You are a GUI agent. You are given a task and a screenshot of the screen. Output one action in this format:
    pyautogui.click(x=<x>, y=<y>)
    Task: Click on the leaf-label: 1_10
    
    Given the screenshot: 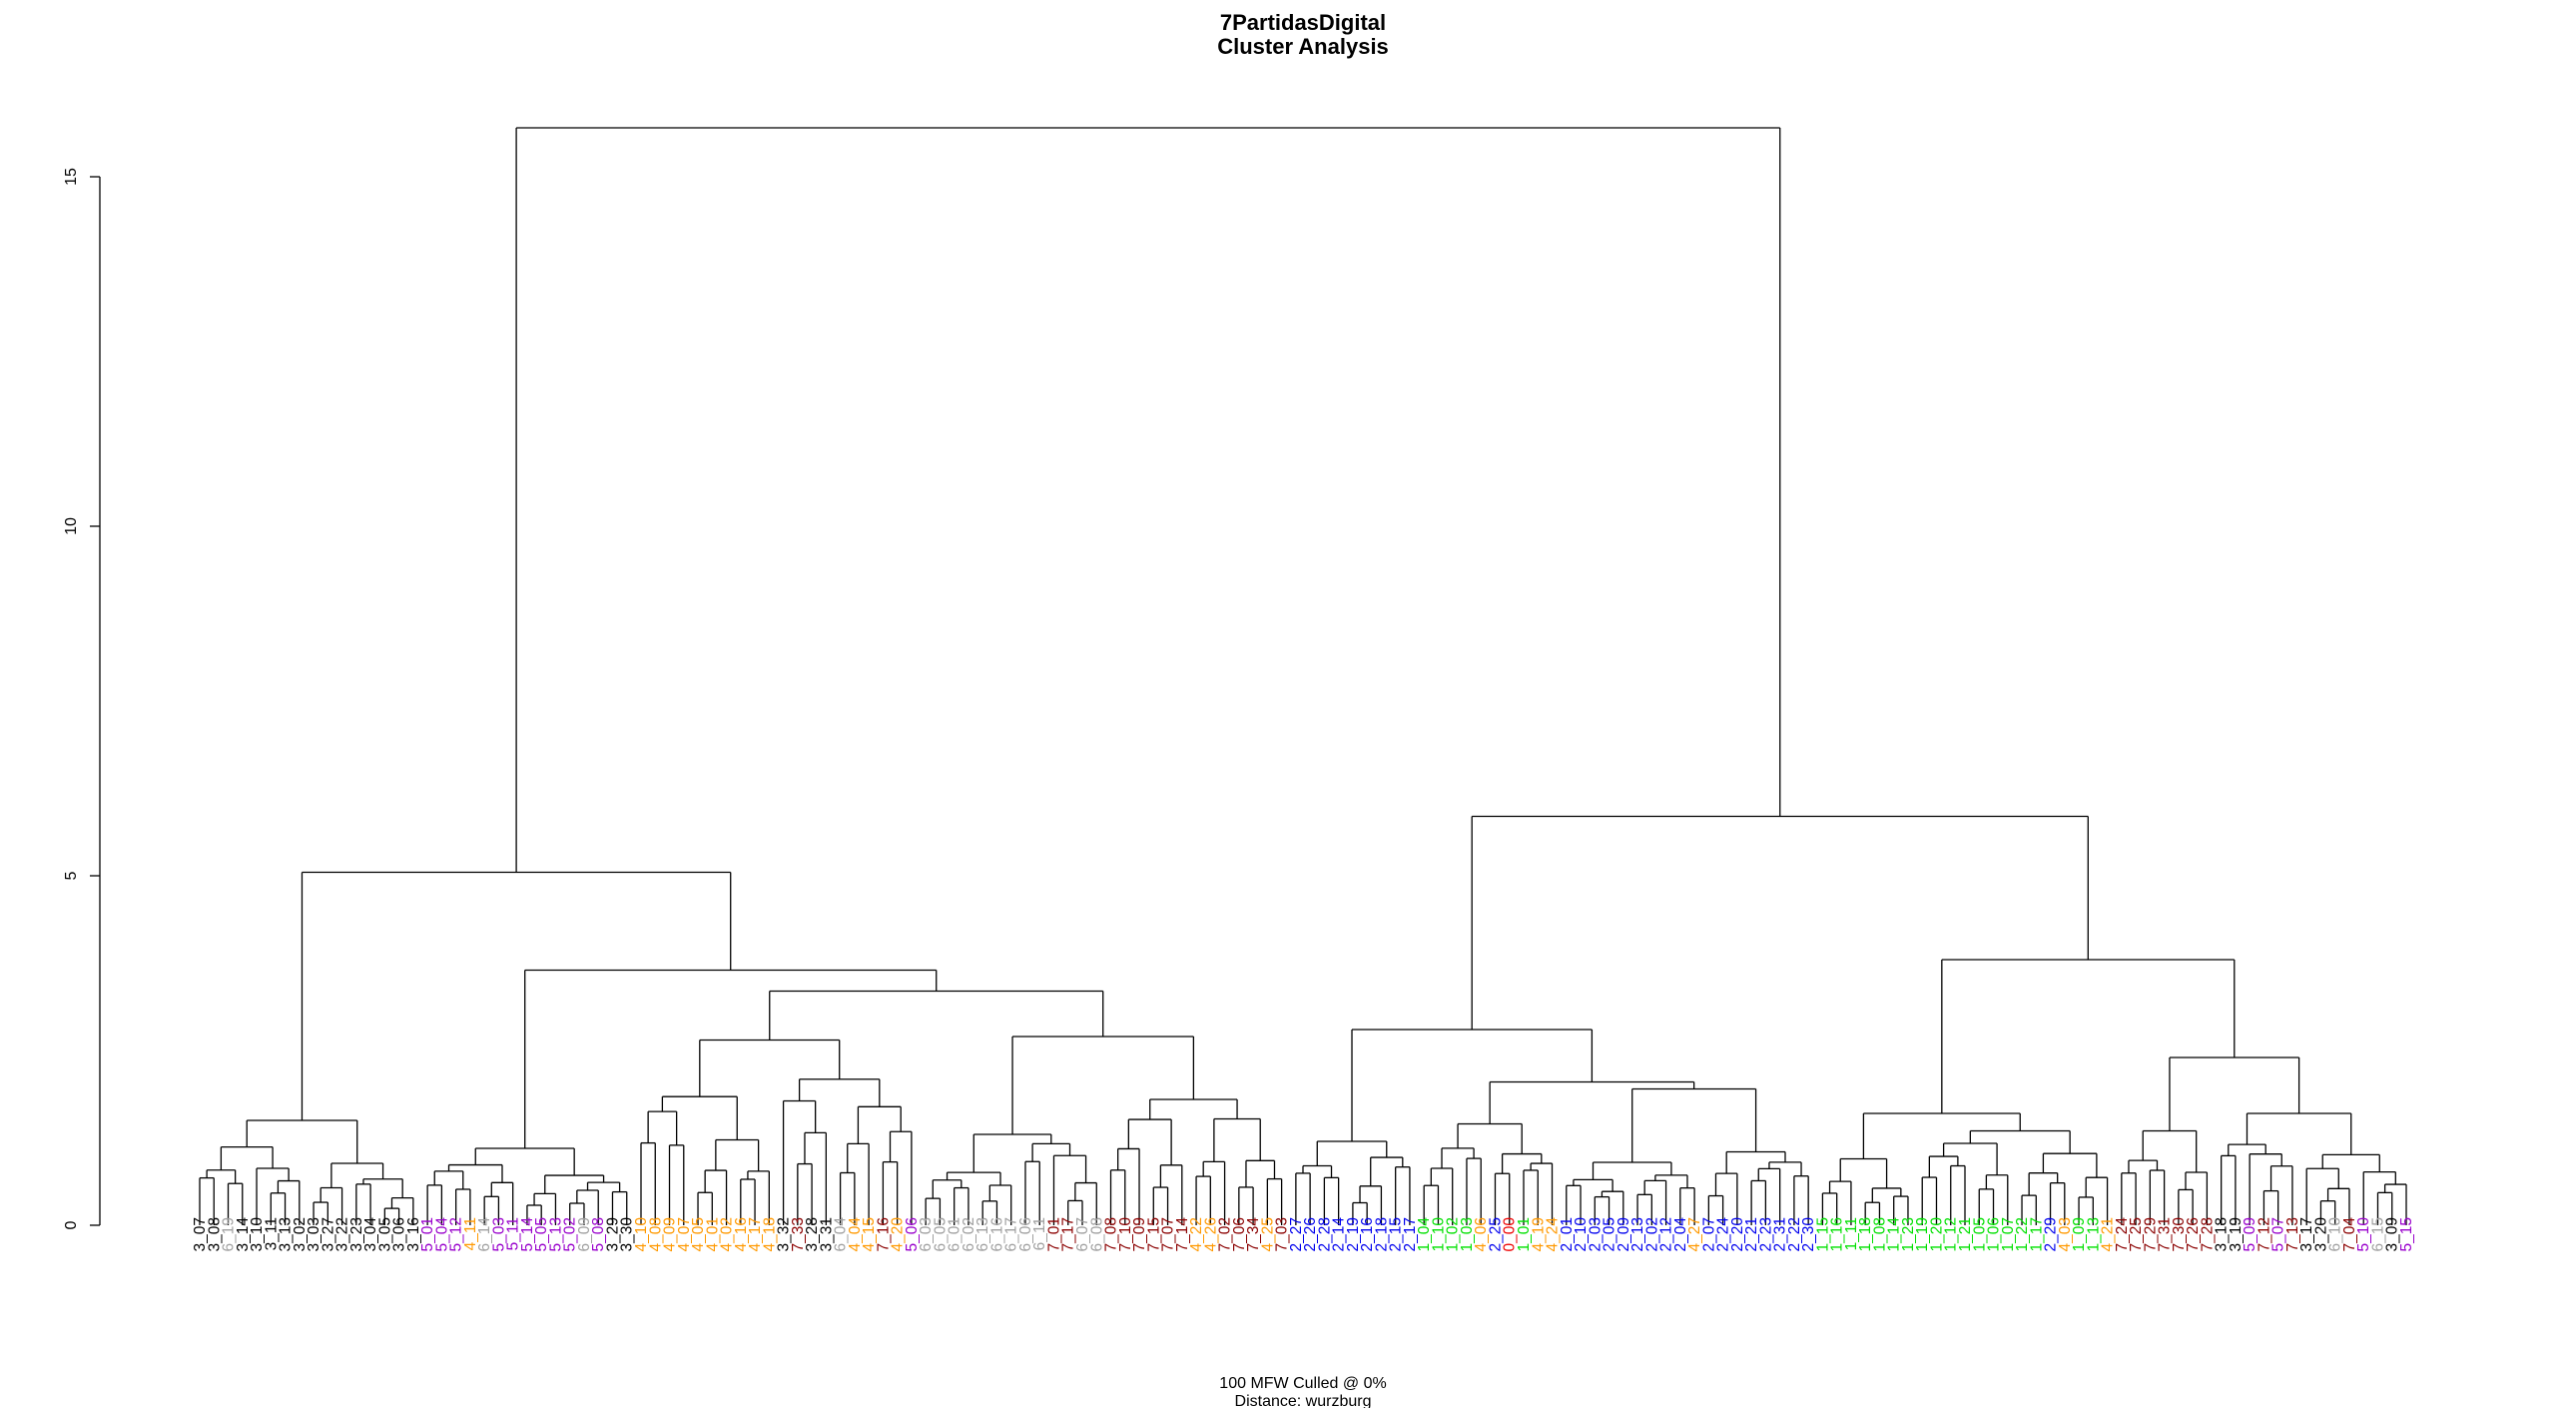 What is the action you would take?
    pyautogui.click(x=1438, y=1234)
    